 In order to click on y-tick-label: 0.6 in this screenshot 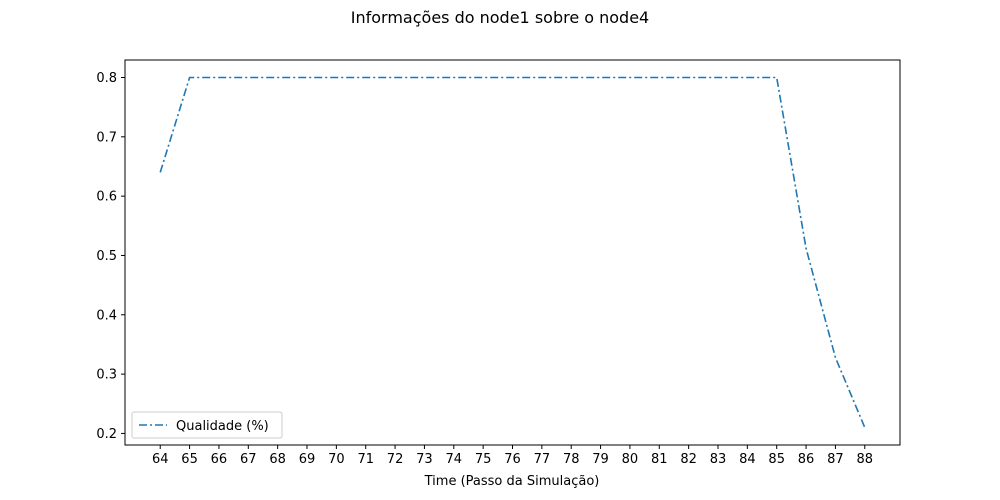, I will do `click(106, 197)`.